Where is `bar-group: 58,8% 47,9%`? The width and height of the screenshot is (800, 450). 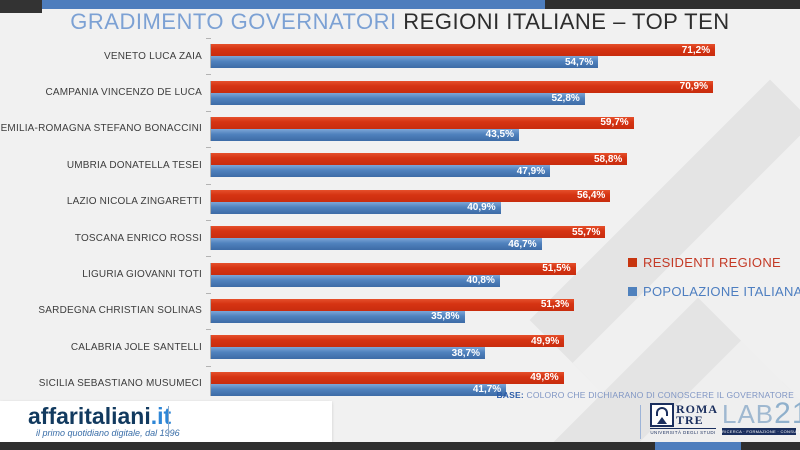
bar-group: 58,8% 47,9% is located at coordinates (505, 165).